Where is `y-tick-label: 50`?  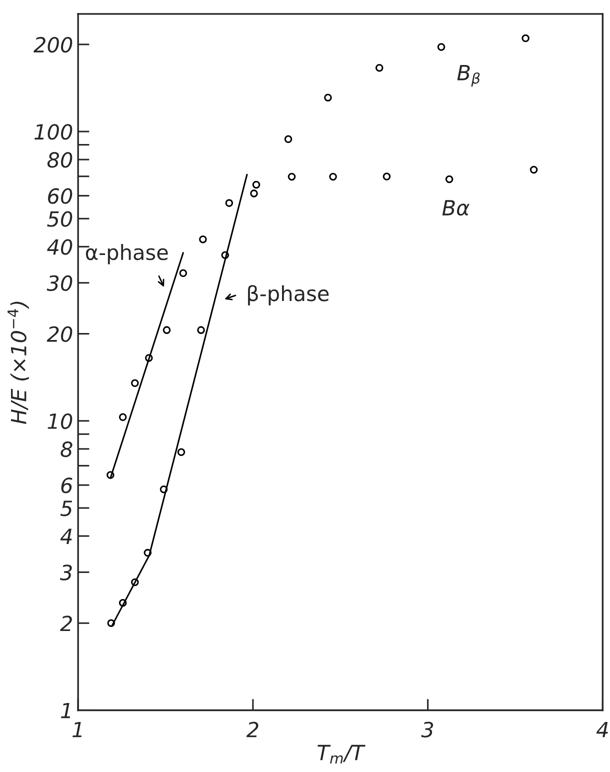 y-tick-label: 50 is located at coordinates (59, 219).